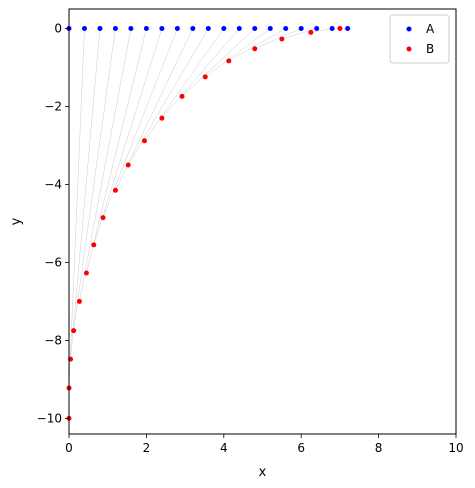  What do you see at coordinates (455, 448) in the screenshot?
I see `x-tick-label: 10` at bounding box center [455, 448].